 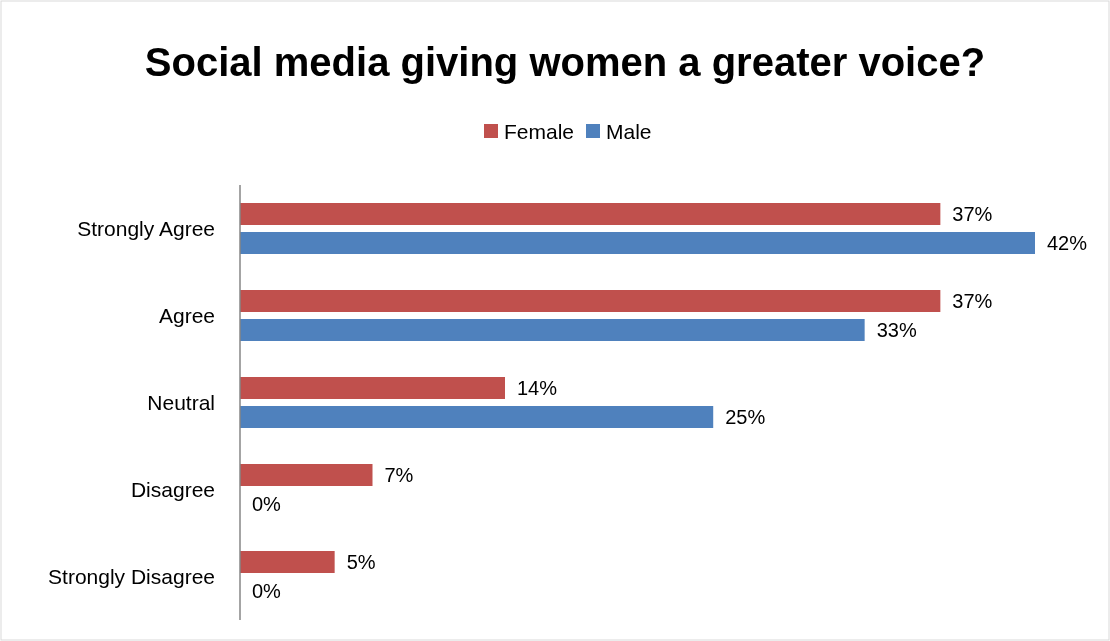 I want to click on legend-label: Male, so click(x=629, y=131).